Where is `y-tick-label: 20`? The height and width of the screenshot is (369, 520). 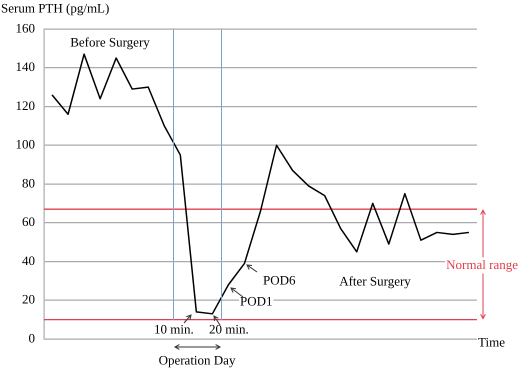
y-tick-label: 20 is located at coordinates (28, 299).